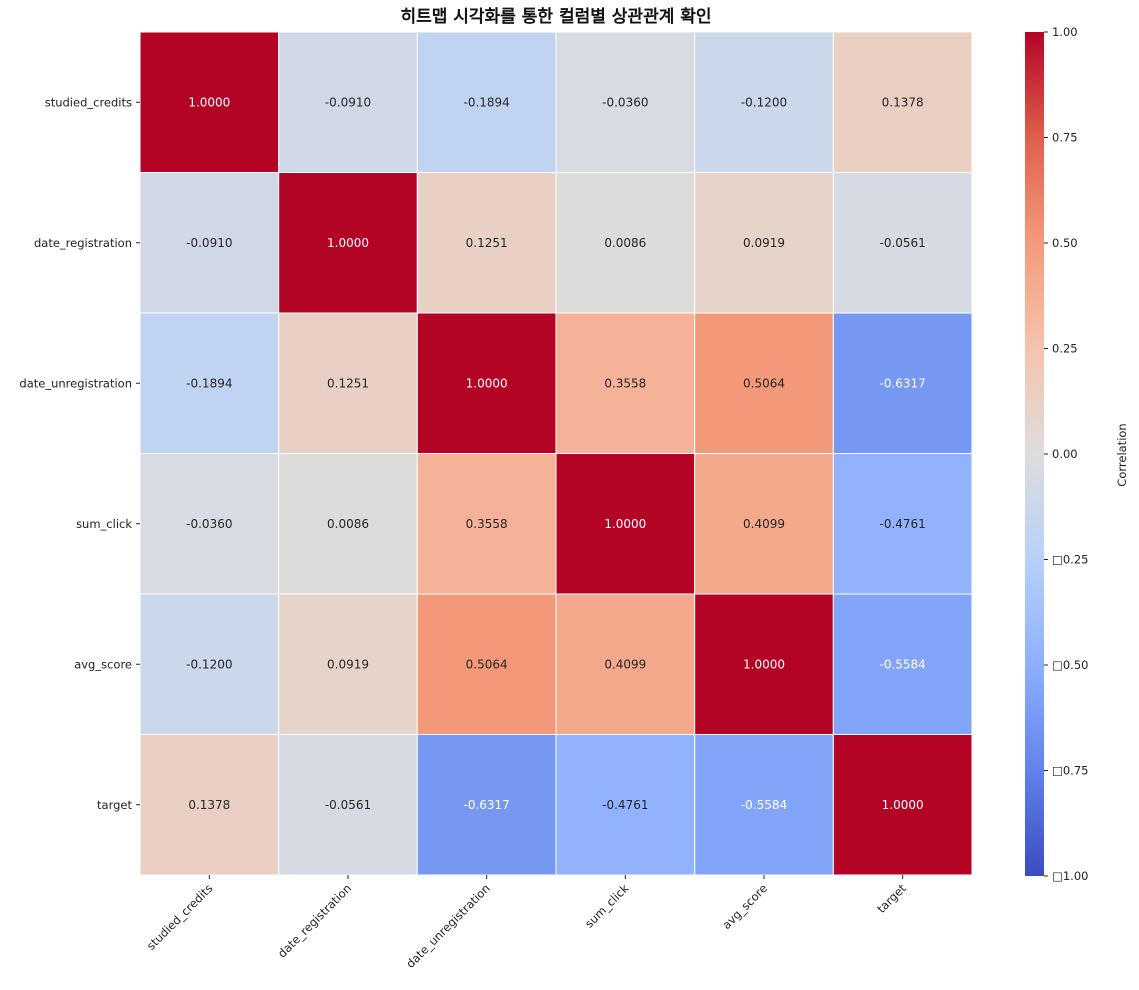  I want to click on y-tick-label: date_unregistration, so click(75, 383).